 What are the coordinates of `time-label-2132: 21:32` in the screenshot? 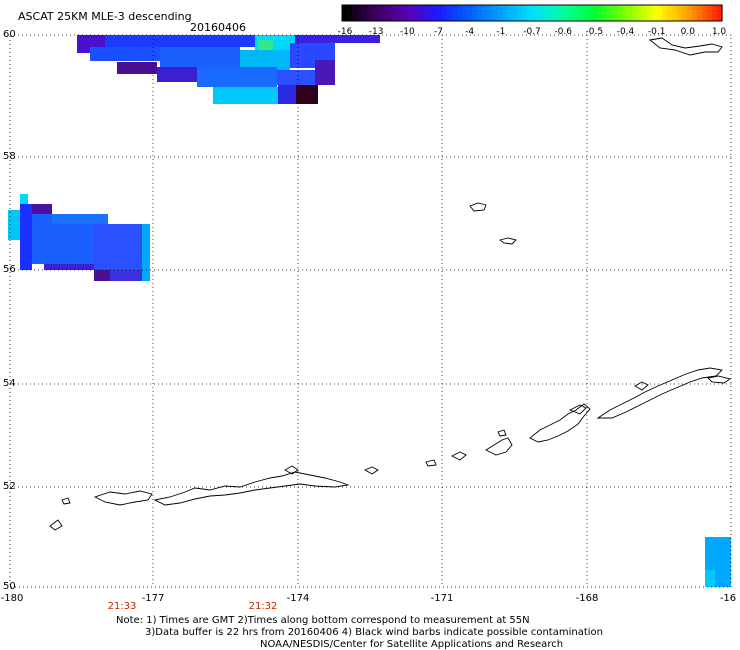 It's located at (263, 606).